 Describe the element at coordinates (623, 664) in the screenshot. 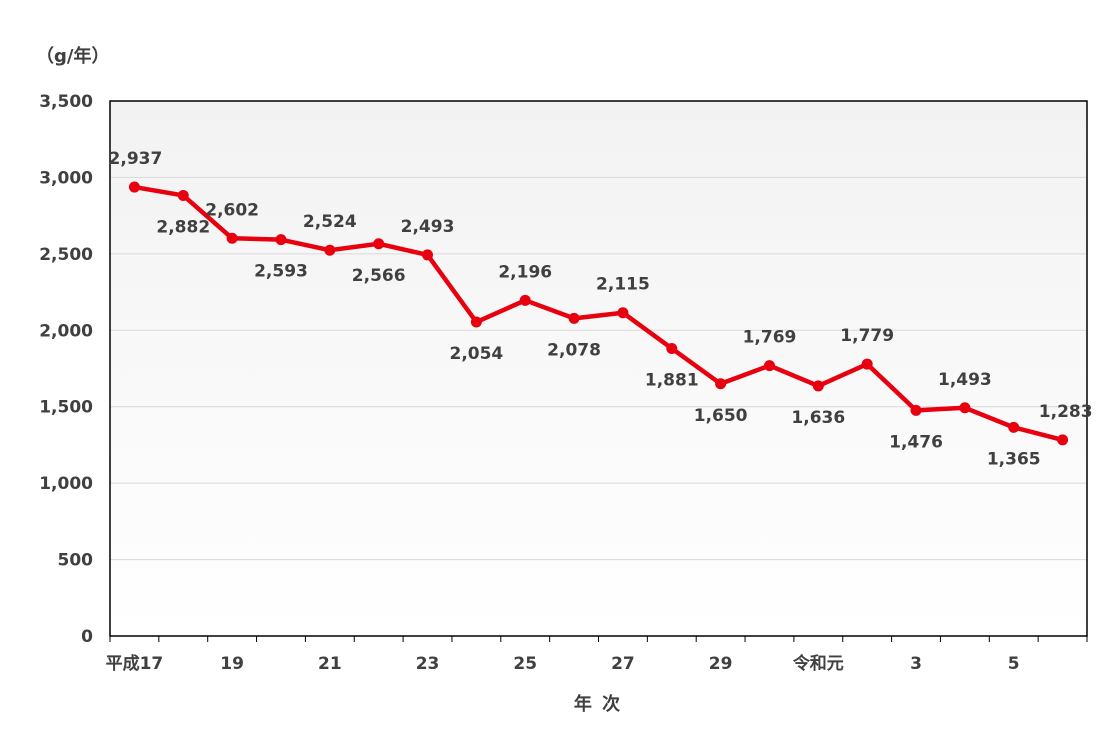

I see `x-tick-label: 27` at that location.